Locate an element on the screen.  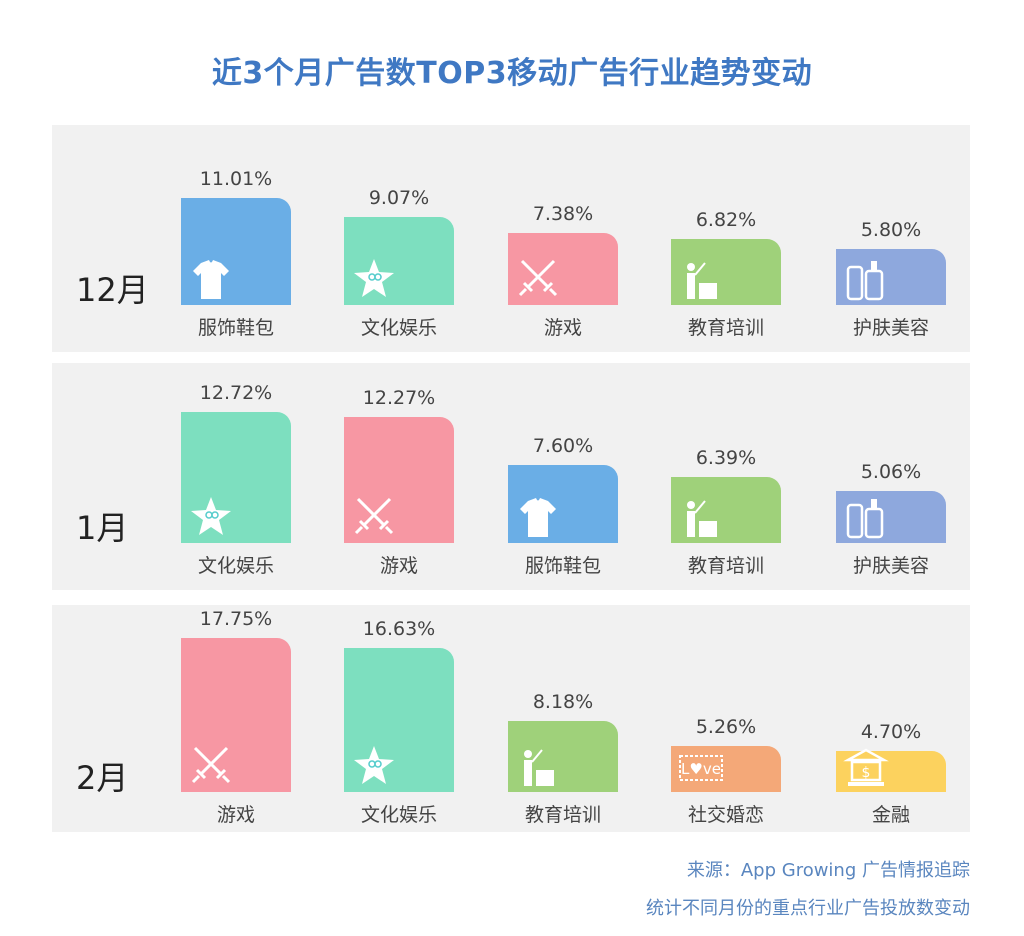
data-label: 8.18% is located at coordinates (563, 702).